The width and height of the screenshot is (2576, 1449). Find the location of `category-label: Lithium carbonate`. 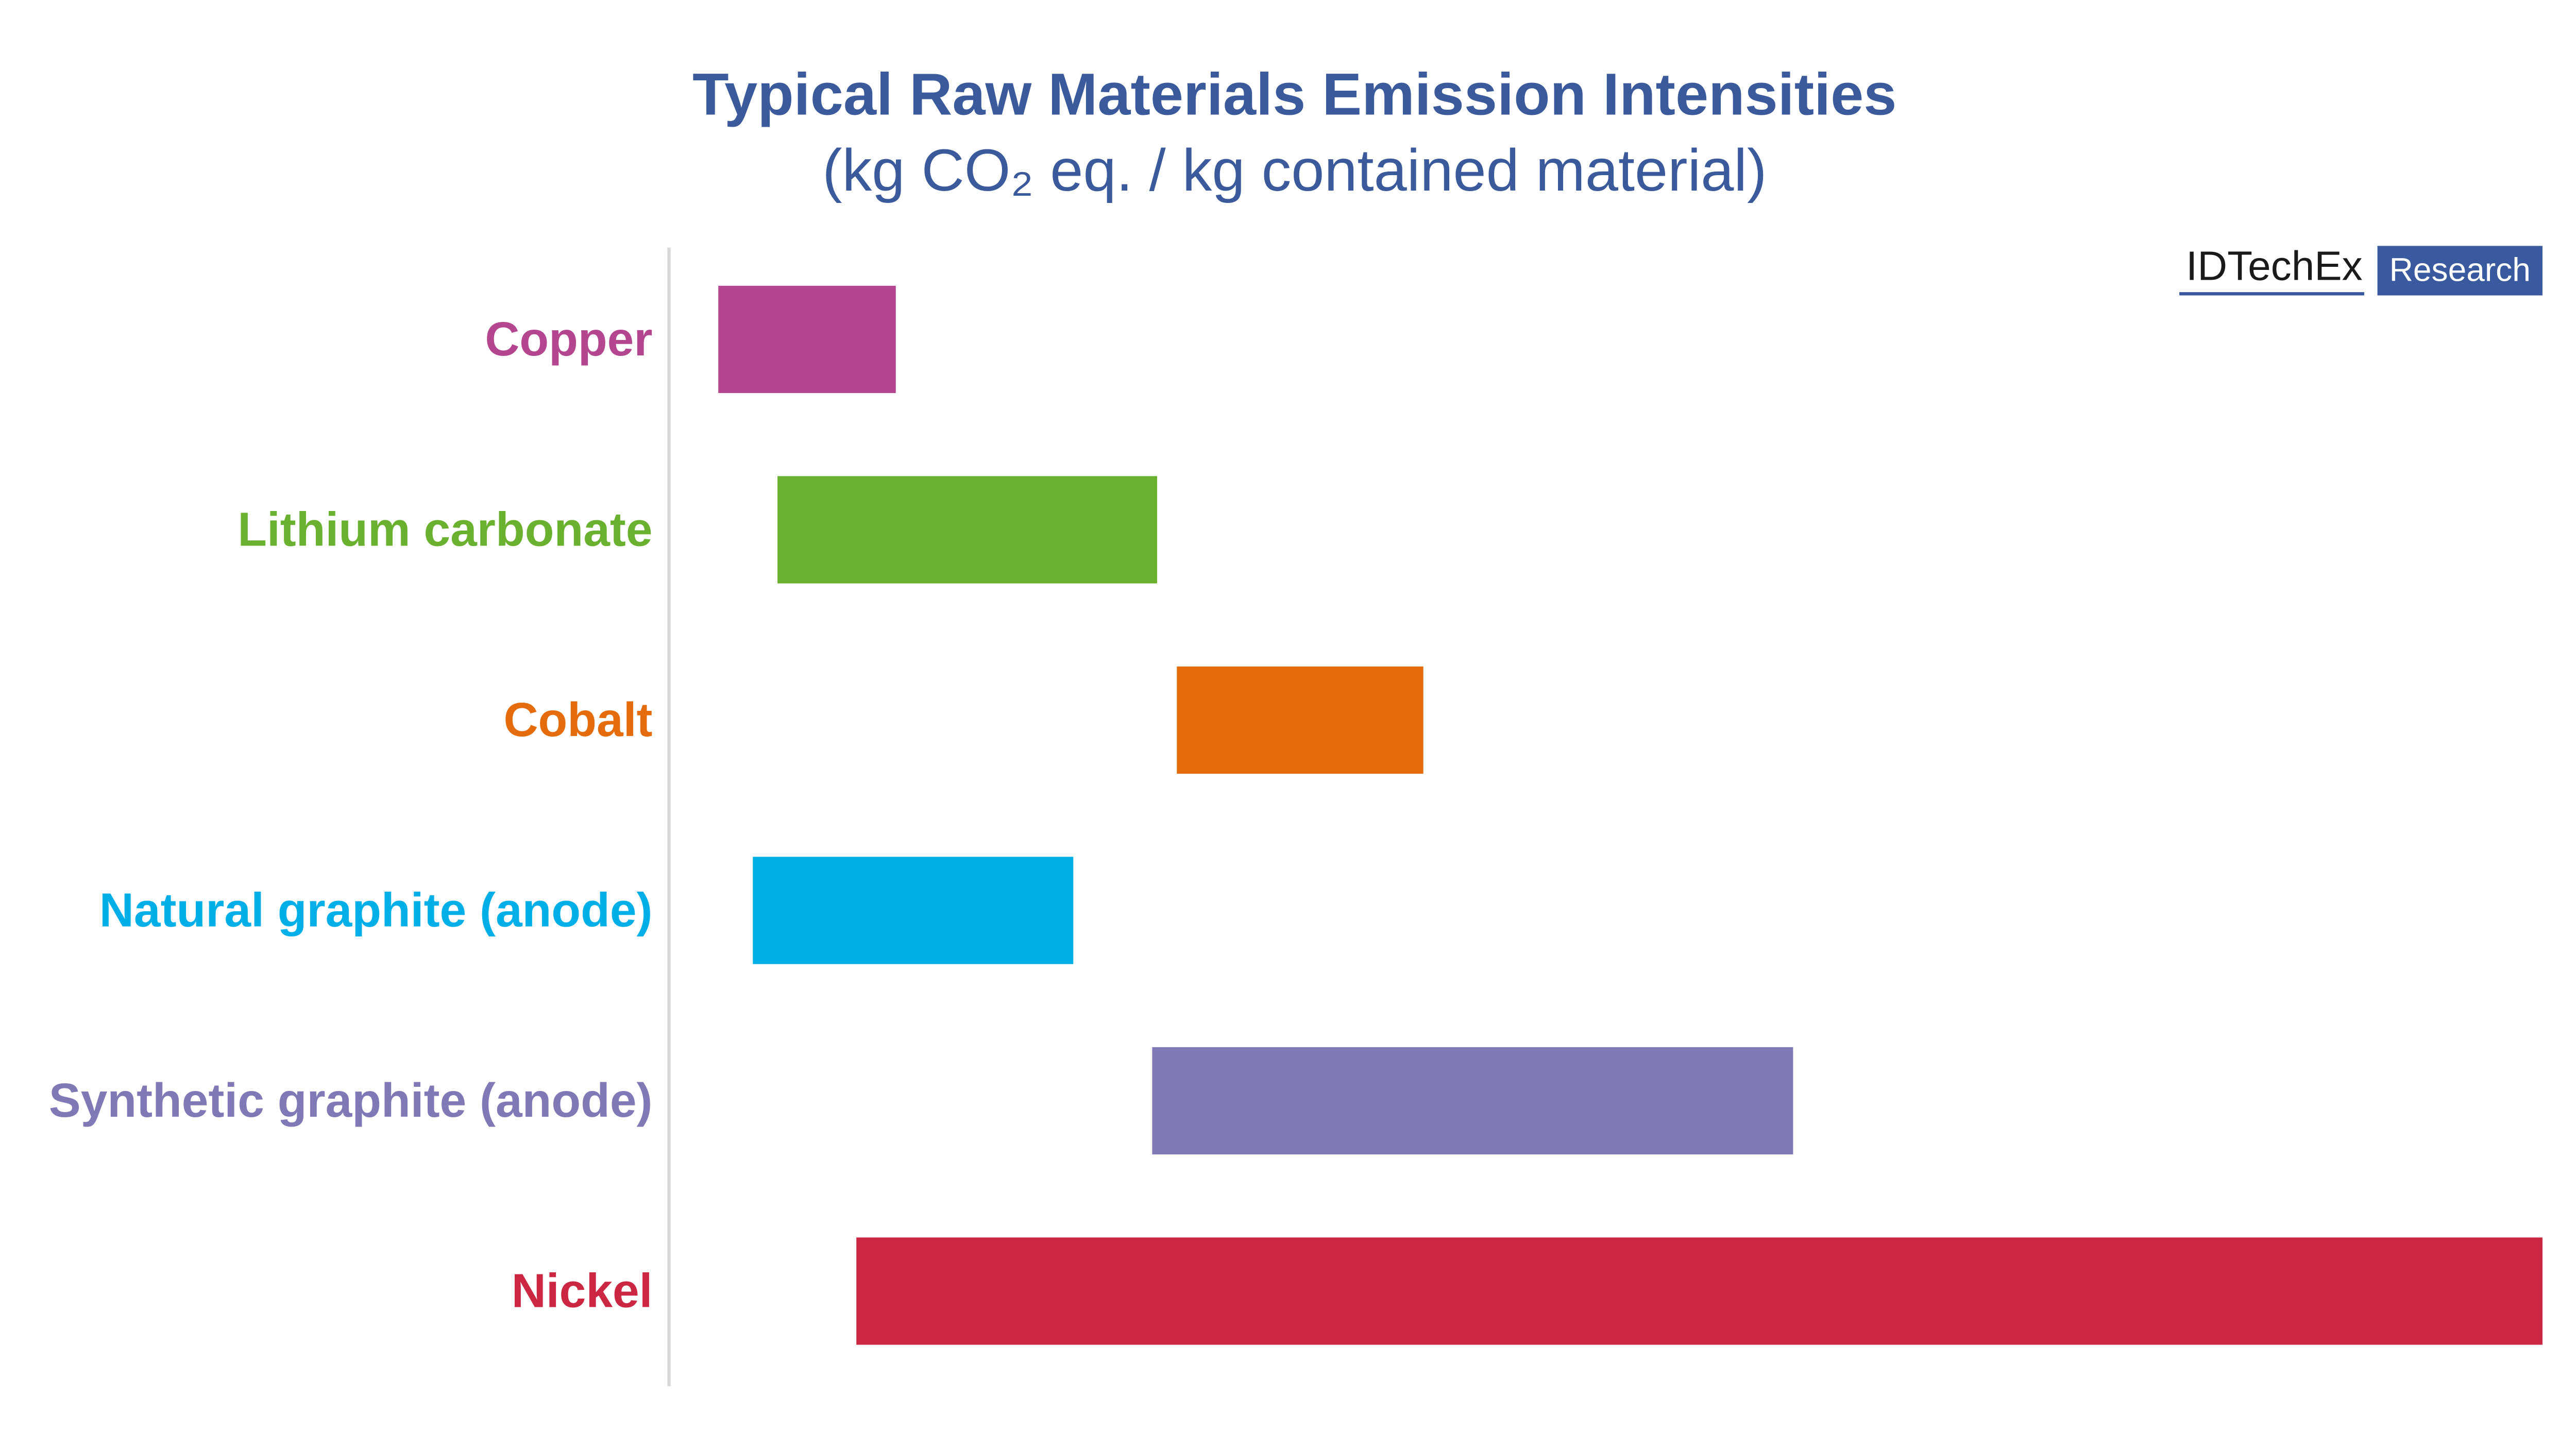

category-label: Lithium carbonate is located at coordinates (445, 529).